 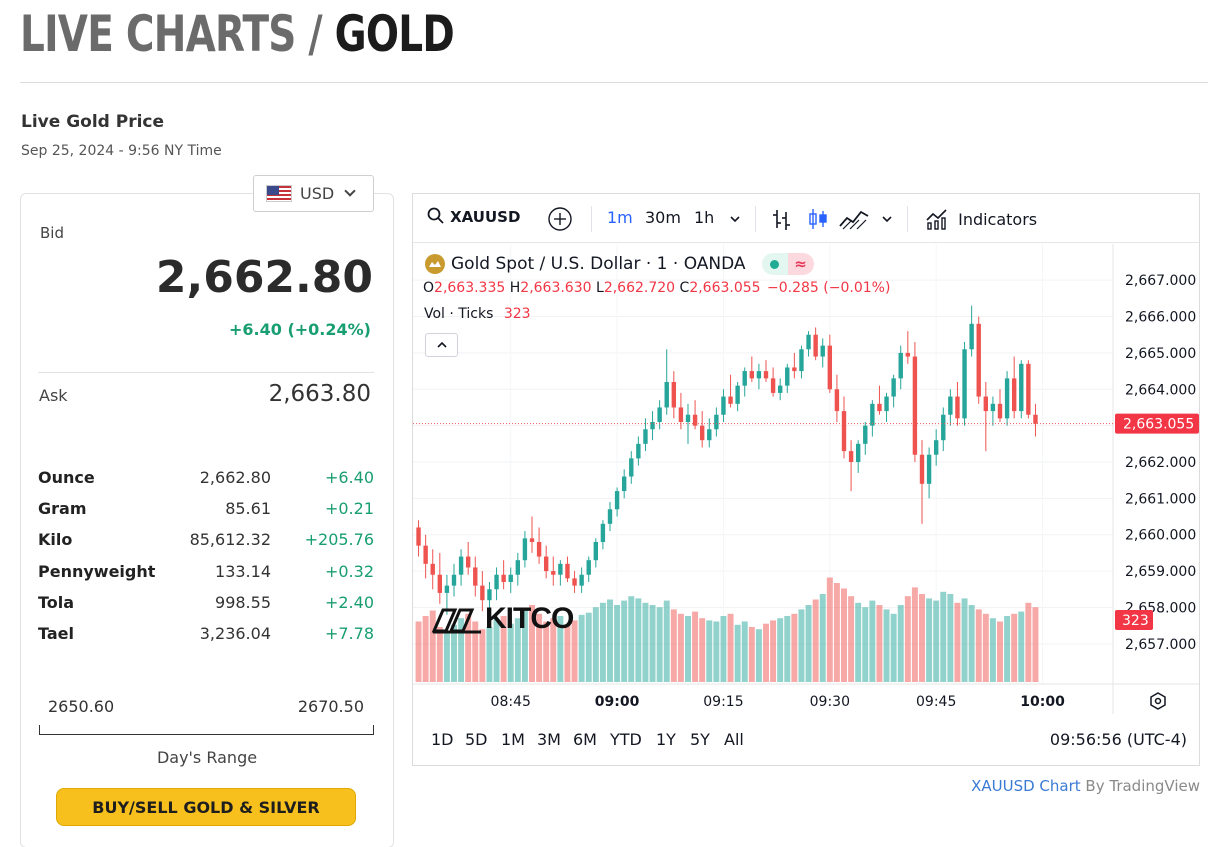 I want to click on range-1y: 1Y, so click(x=666, y=739).